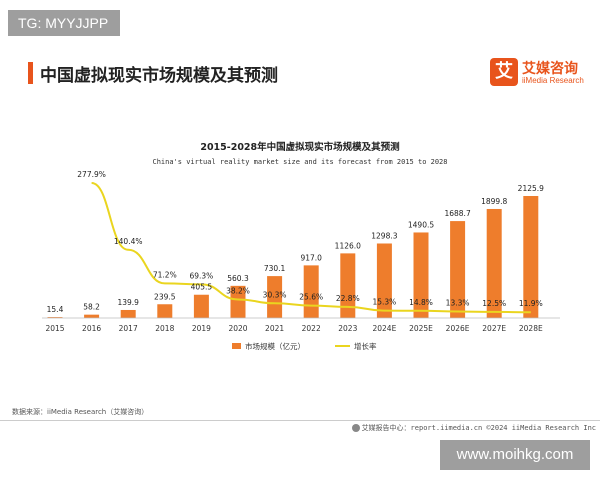 This screenshot has width=600, height=480. Describe the element at coordinates (384, 328) in the screenshot. I see `x-tick-2024E: 2024E` at that location.